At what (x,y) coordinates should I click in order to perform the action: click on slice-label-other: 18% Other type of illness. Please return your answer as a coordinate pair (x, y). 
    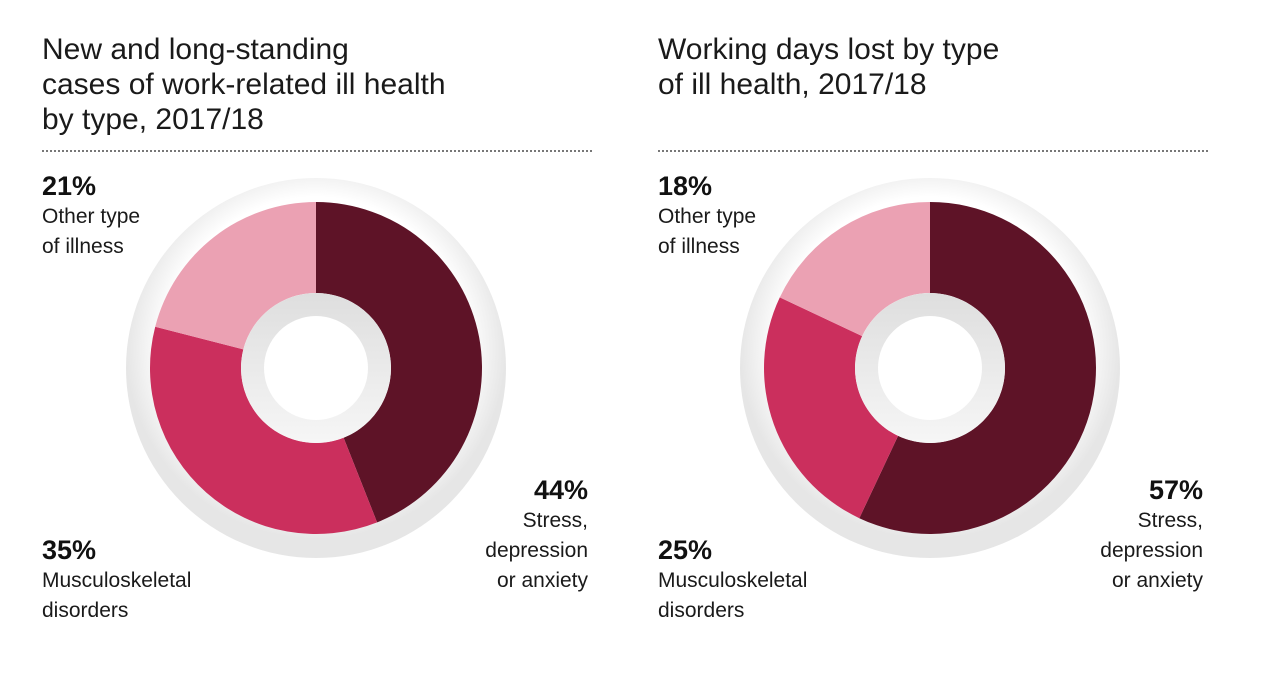
    Looking at the image, I should click on (707, 216).